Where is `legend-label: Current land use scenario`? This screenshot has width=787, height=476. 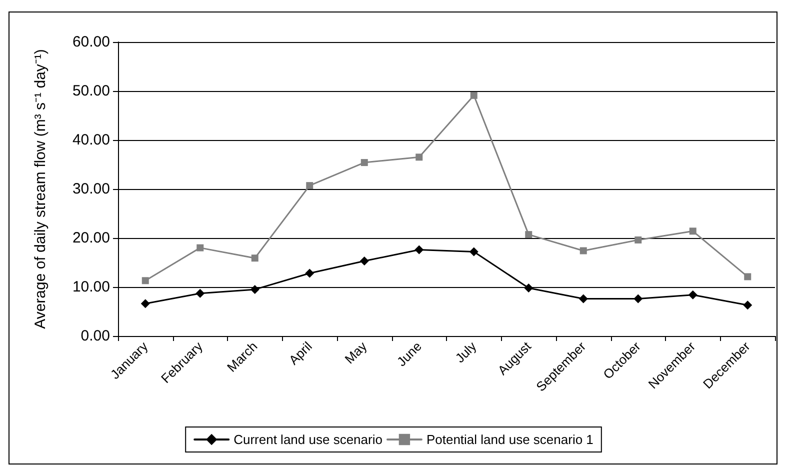 legend-label: Current land use scenario is located at coordinates (308, 439).